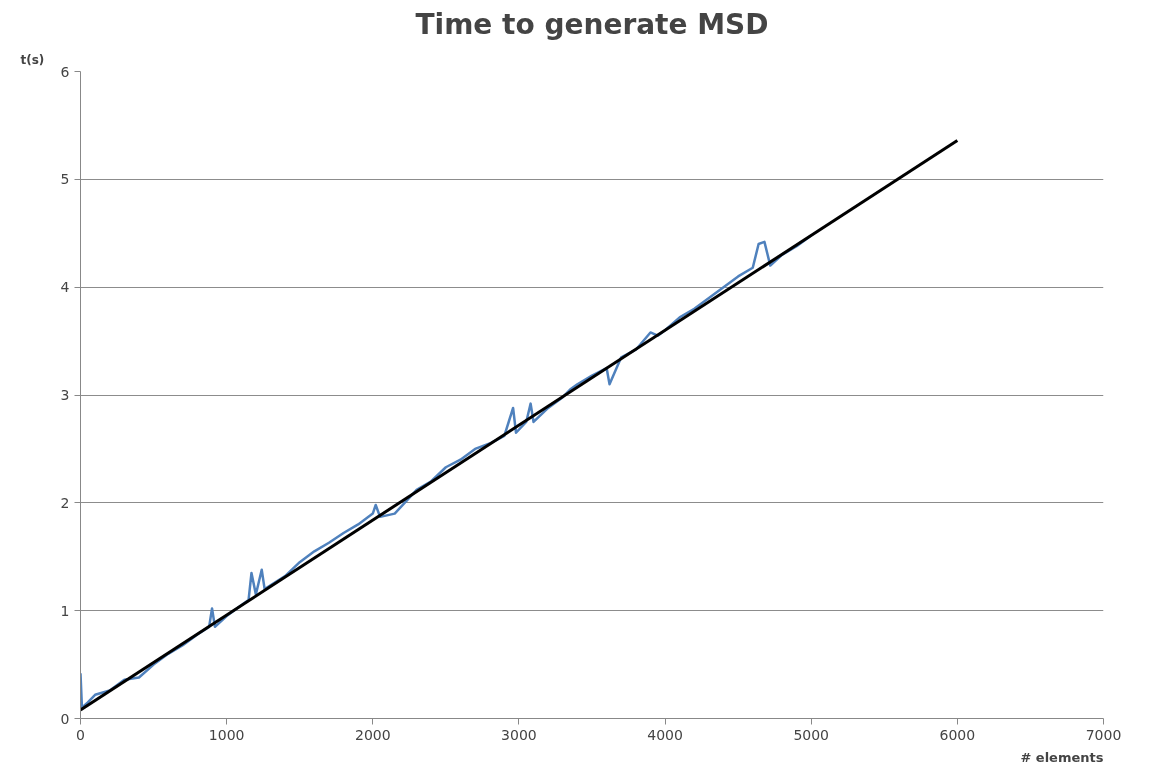 This screenshot has height=769, width=1163. I want to click on y-tick-label: 5, so click(65, 179).